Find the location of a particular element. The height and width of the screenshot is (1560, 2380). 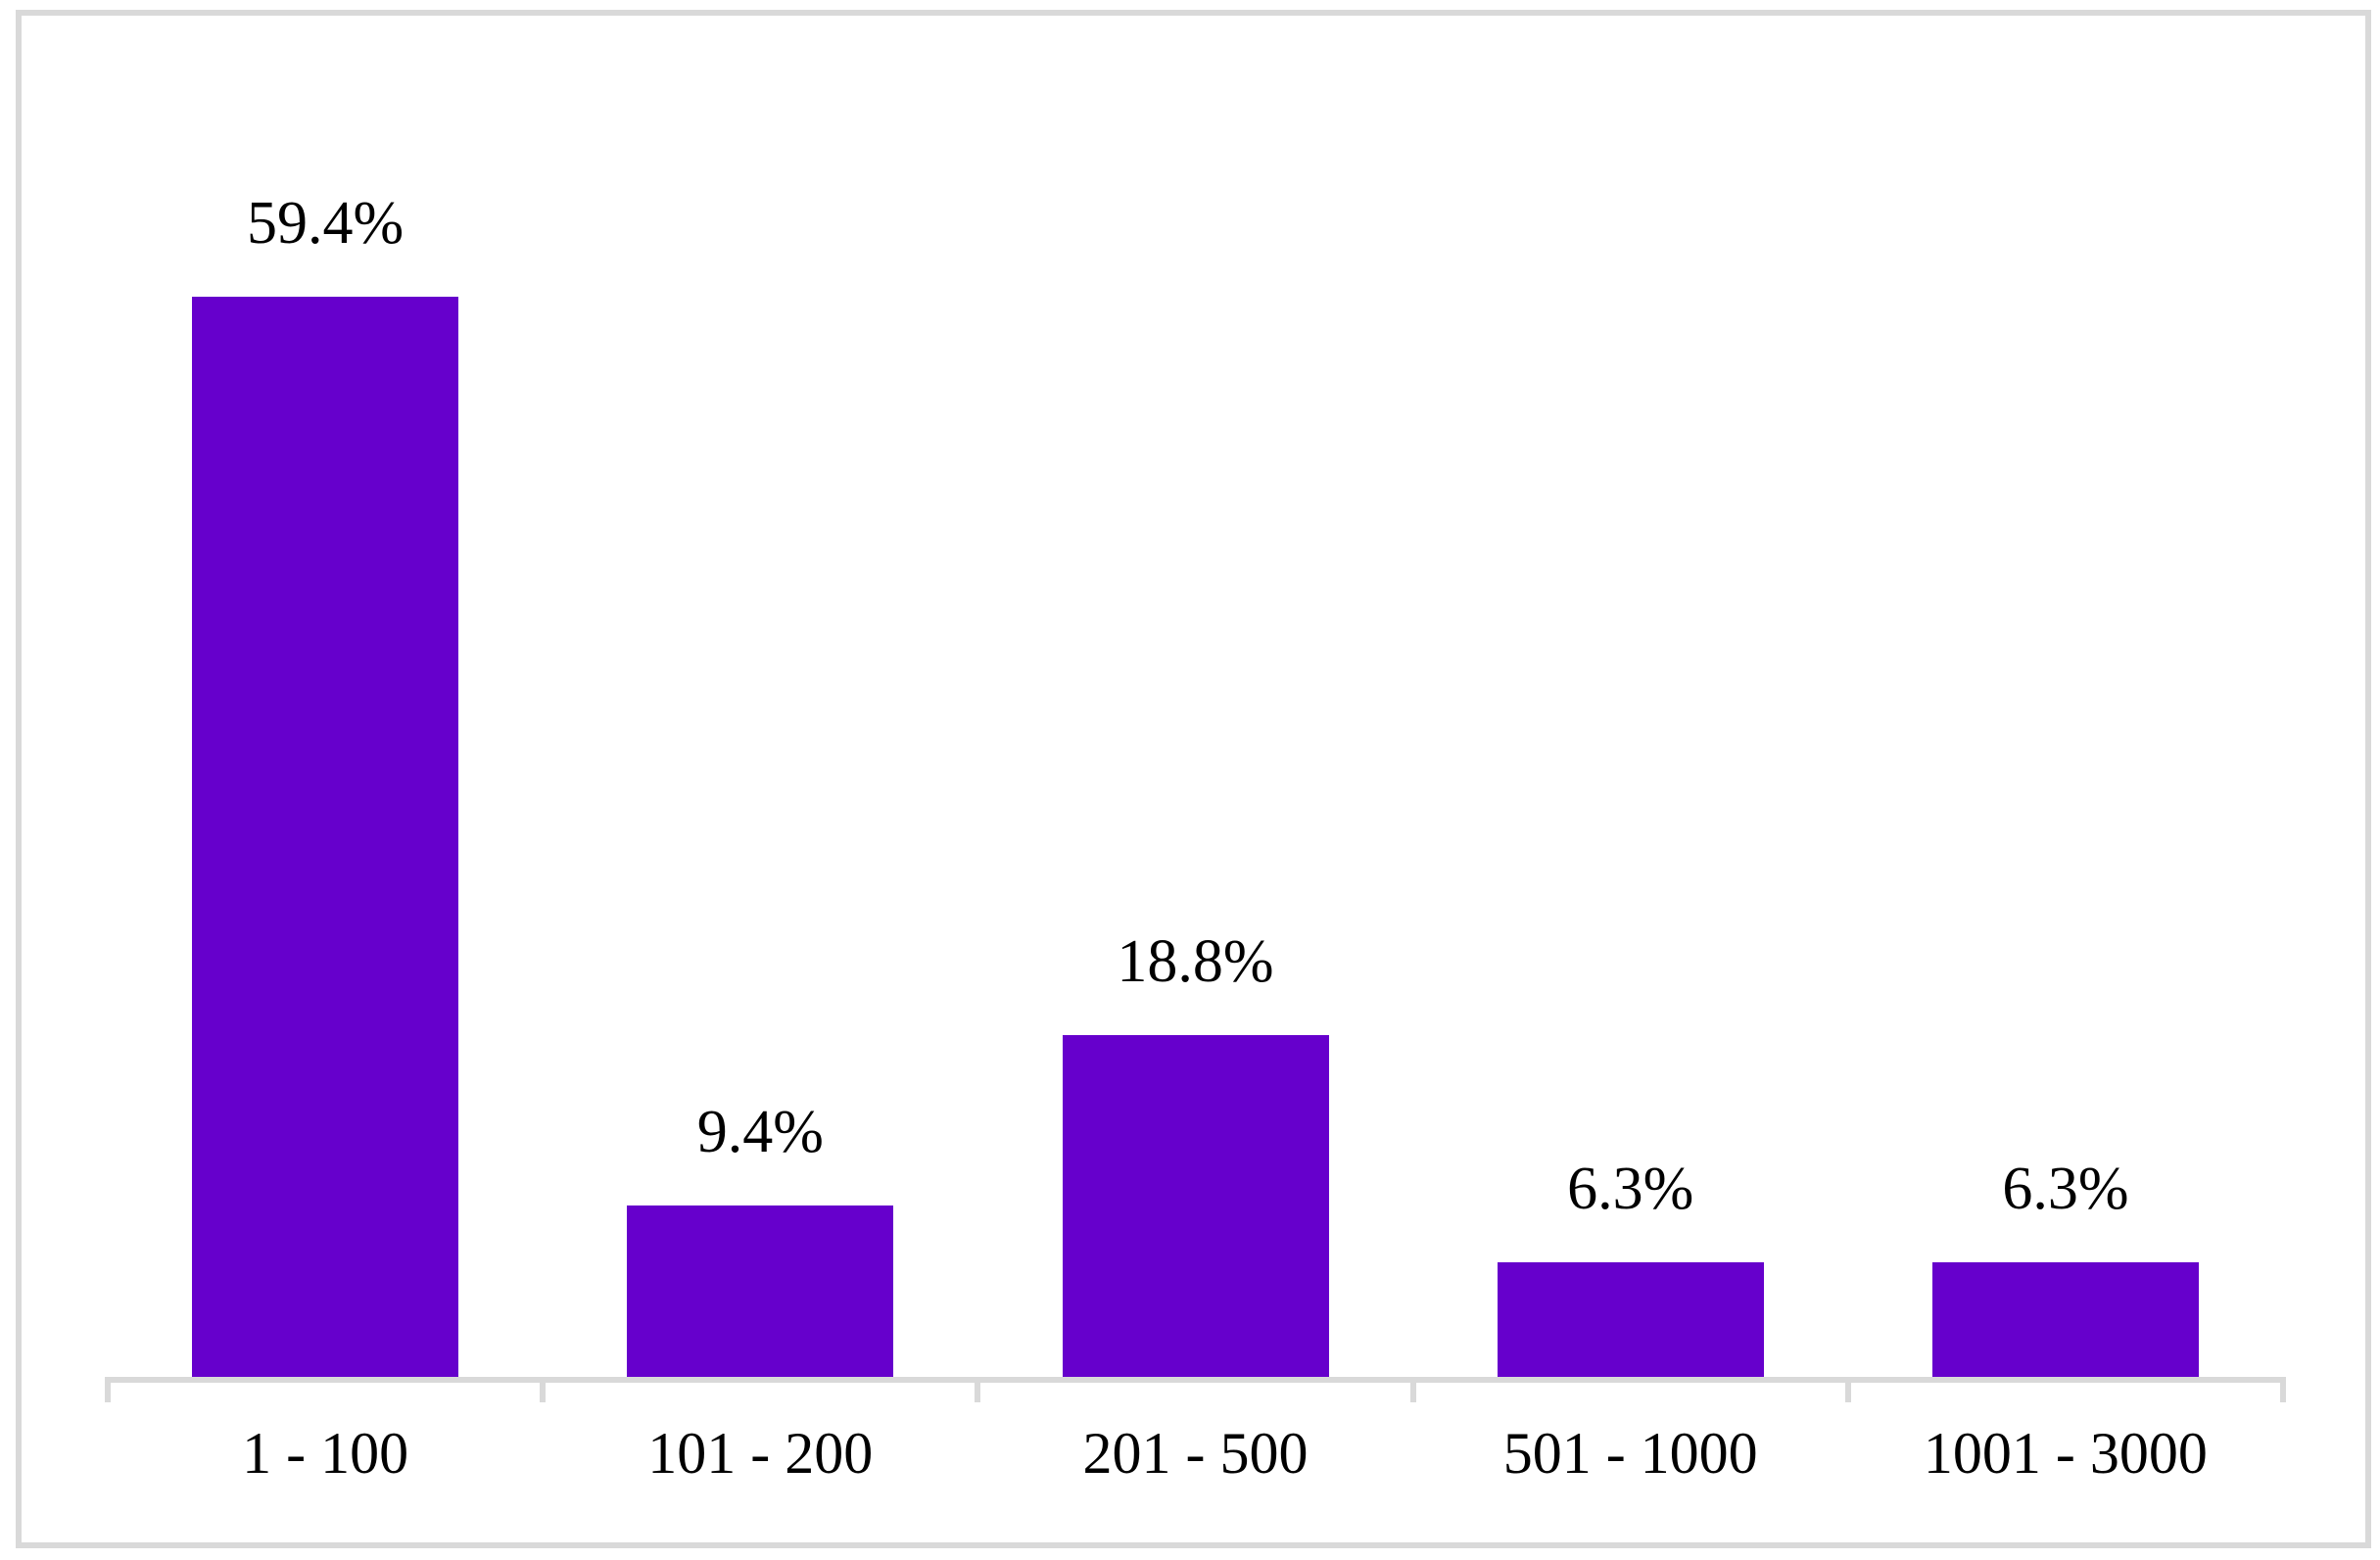

x-axis-line is located at coordinates (1195, 1380).